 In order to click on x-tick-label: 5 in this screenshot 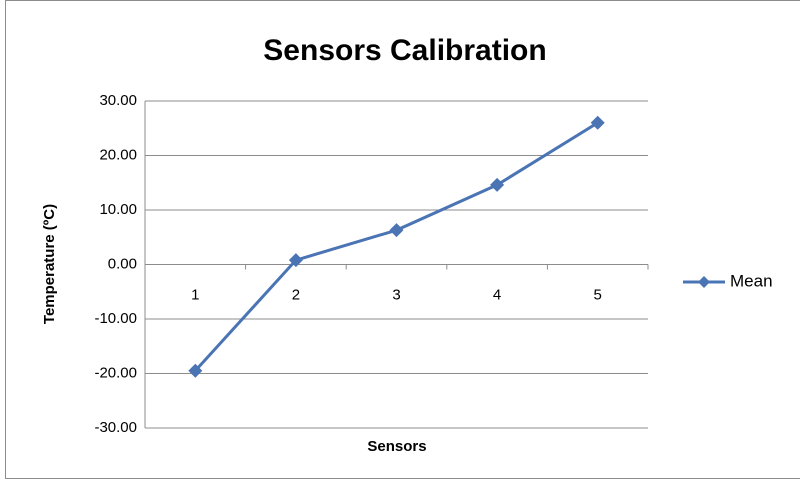, I will do `click(598, 294)`.